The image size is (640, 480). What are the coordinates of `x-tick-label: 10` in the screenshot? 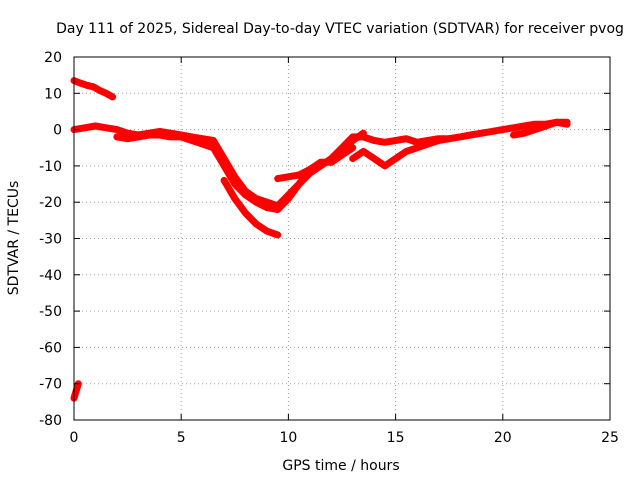 It's located at (288, 438).